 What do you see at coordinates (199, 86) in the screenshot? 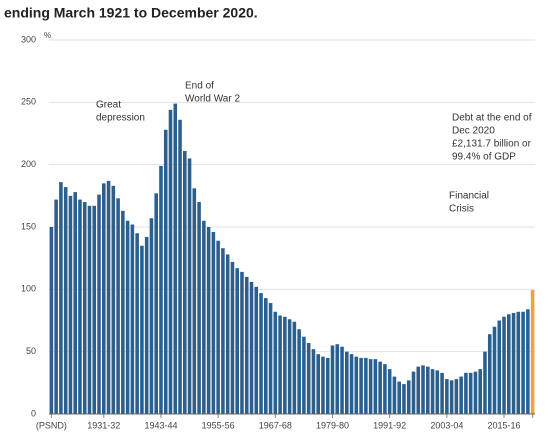
I see `annotation: End of` at bounding box center [199, 86].